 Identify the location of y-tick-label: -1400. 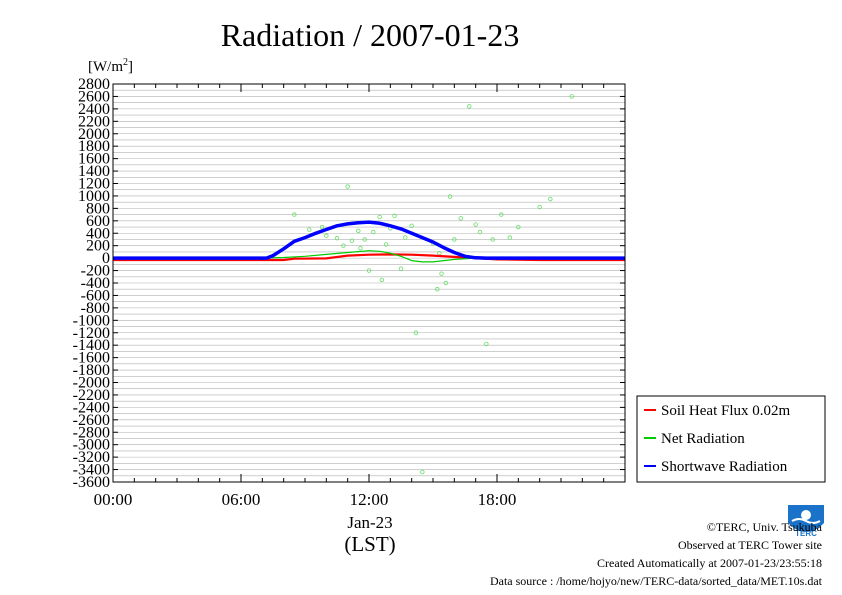
(91, 345).